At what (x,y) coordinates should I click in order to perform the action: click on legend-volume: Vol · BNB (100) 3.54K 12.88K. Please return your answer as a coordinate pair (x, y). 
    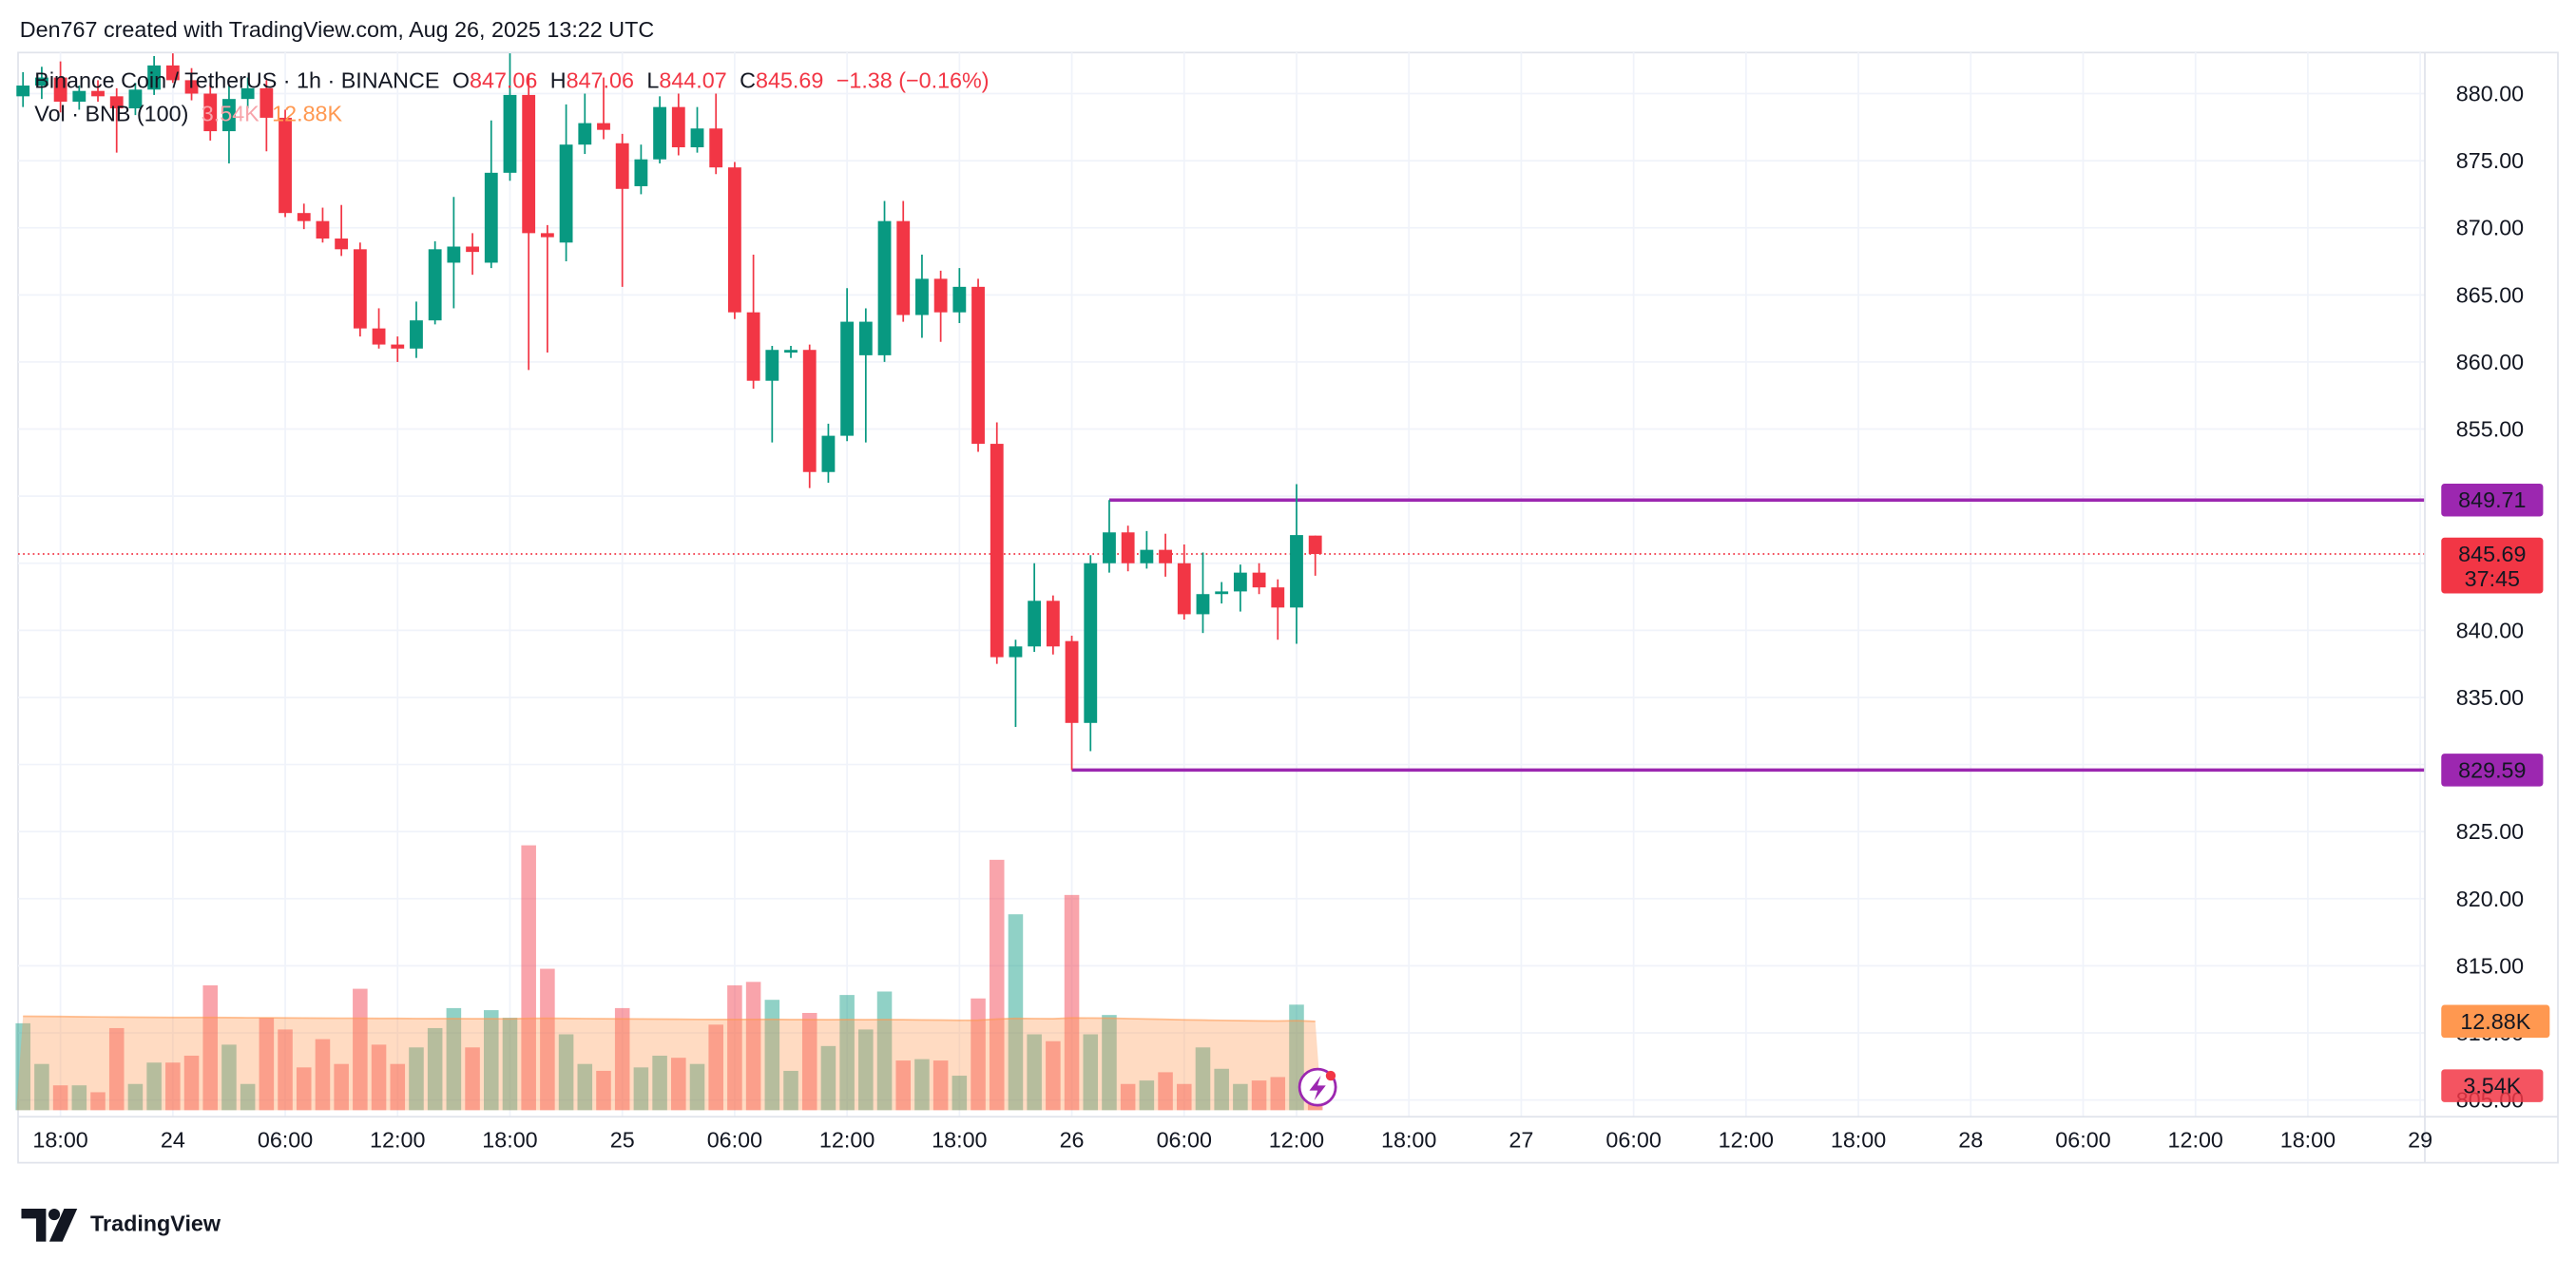
    Looking at the image, I should click on (188, 113).